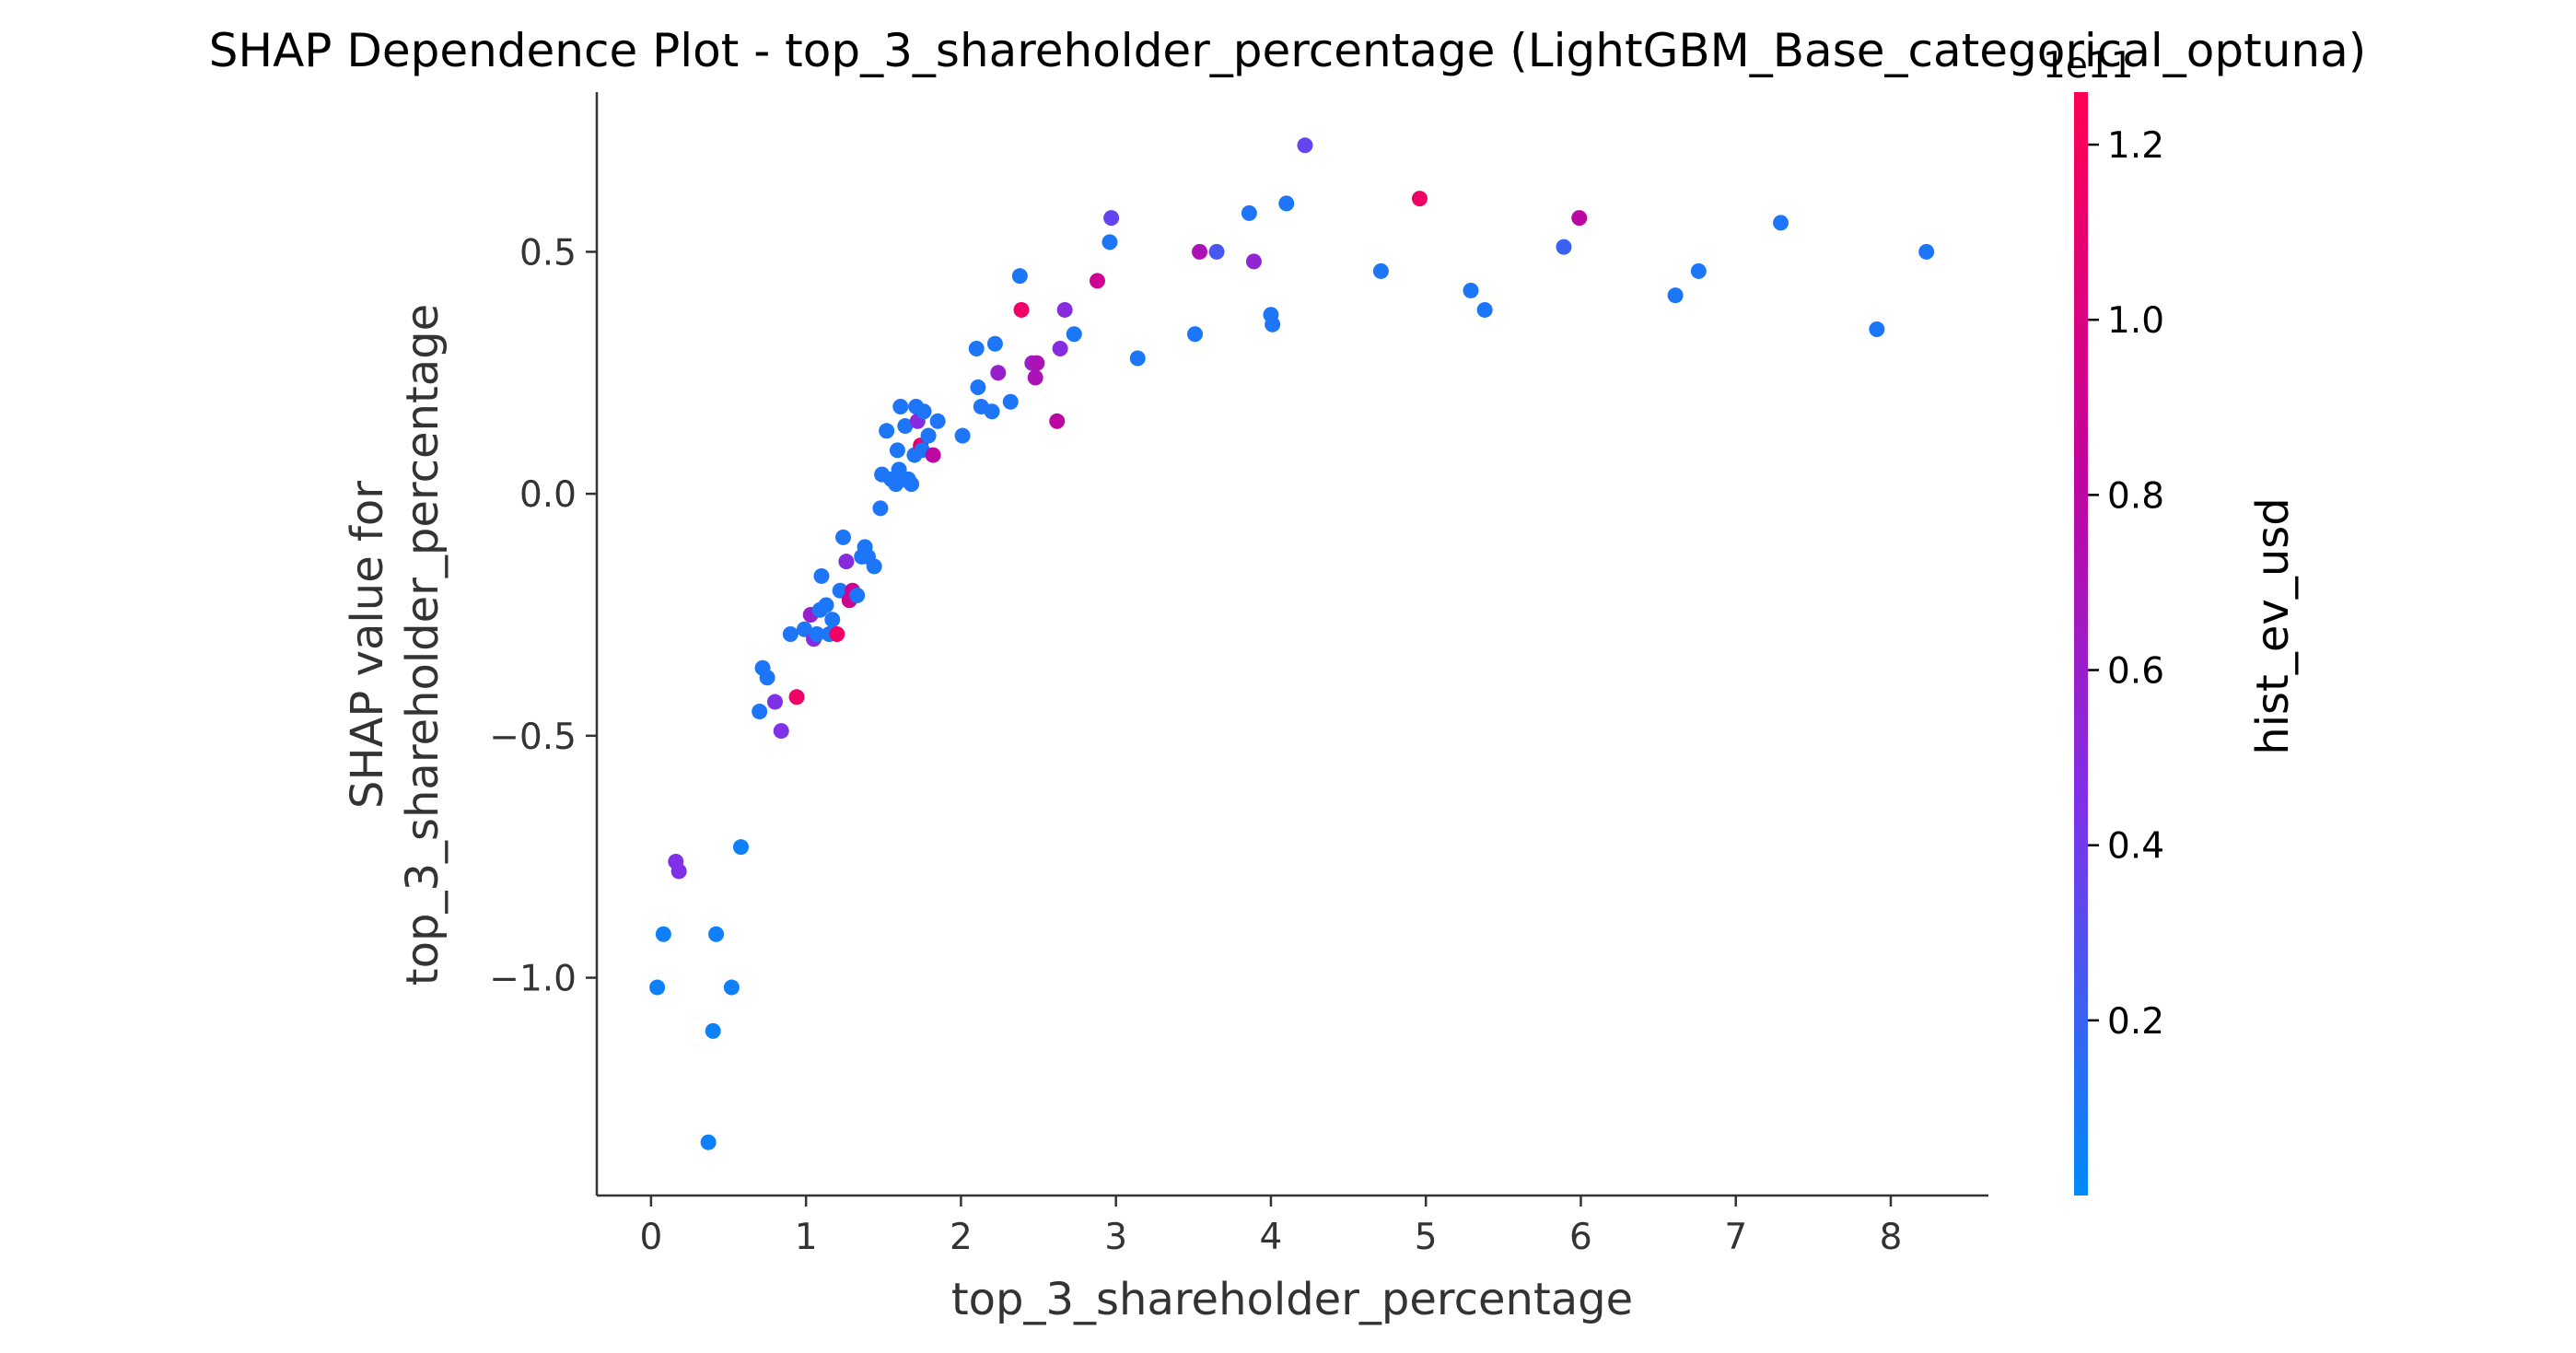 The width and height of the screenshot is (2576, 1353). Describe the element at coordinates (1426, 1237) in the screenshot. I see `x-tick-label: 5` at that location.